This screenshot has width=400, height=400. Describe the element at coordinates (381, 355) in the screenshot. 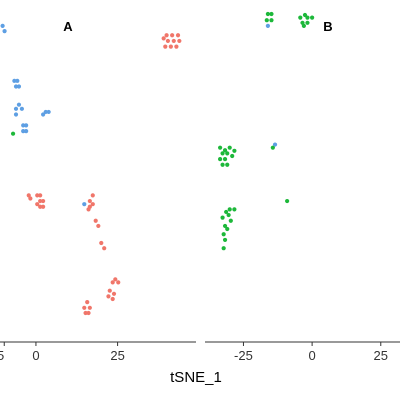

I see `panel-b-x-tick-label: 25` at that location.